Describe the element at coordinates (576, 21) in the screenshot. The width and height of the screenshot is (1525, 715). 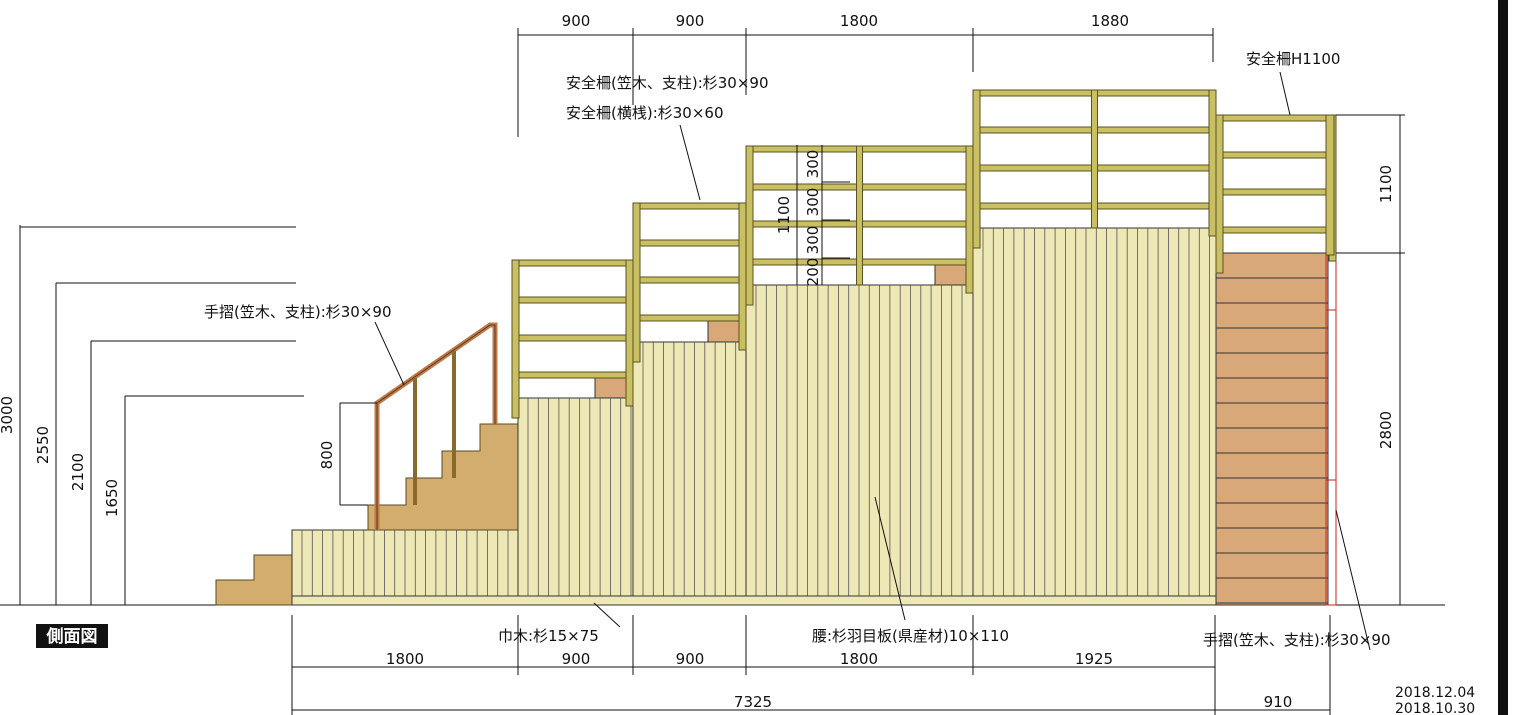
I see `top-dim-1: 900` at that location.